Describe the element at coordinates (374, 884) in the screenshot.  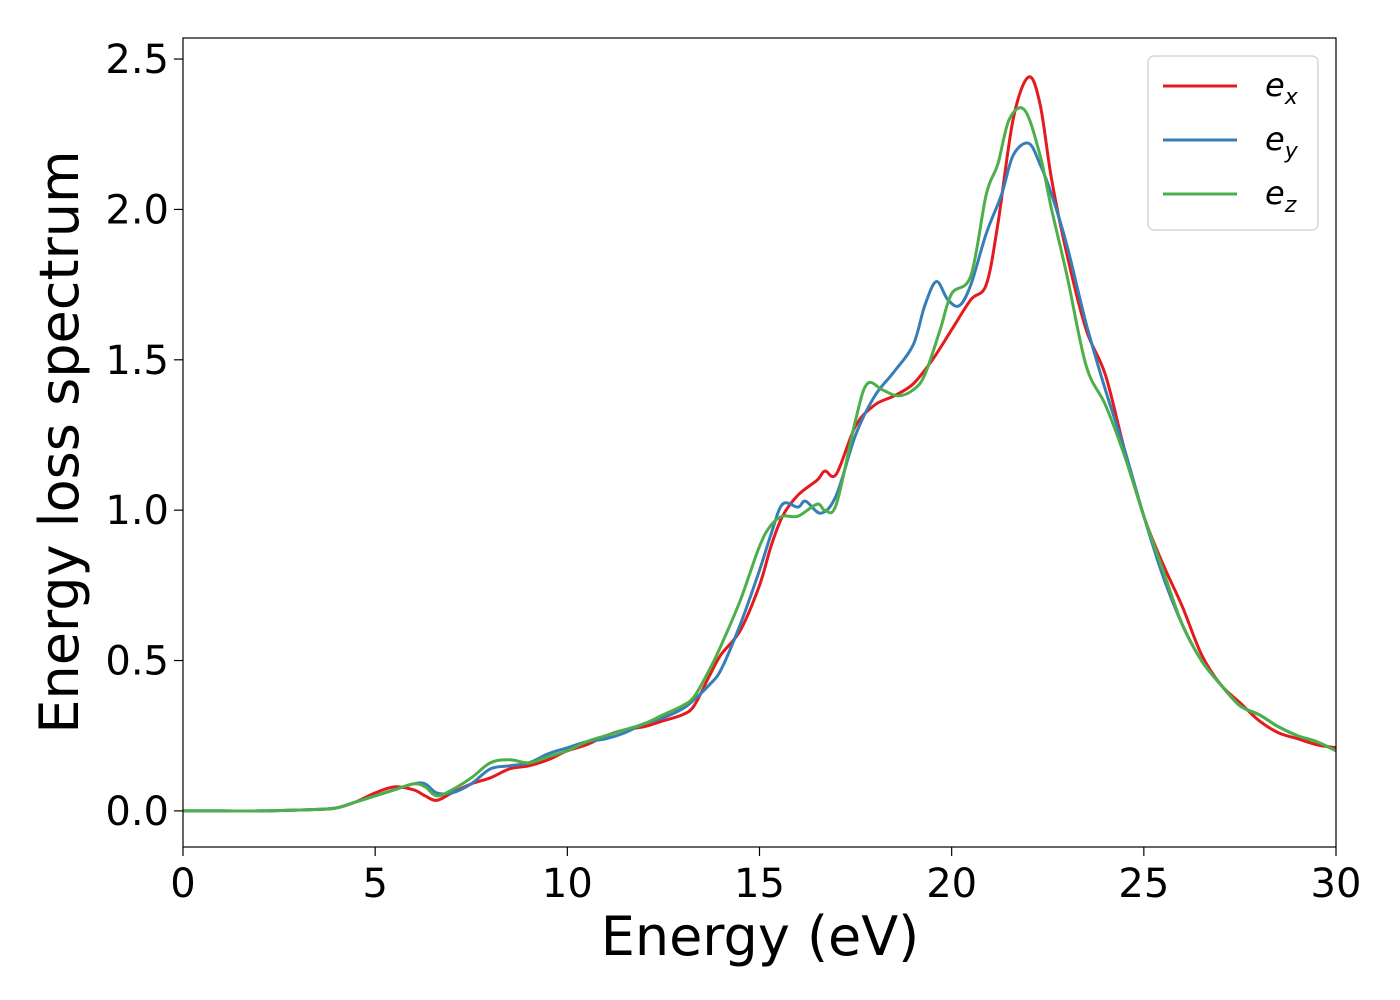
I see `x-tick-label: 5` at that location.